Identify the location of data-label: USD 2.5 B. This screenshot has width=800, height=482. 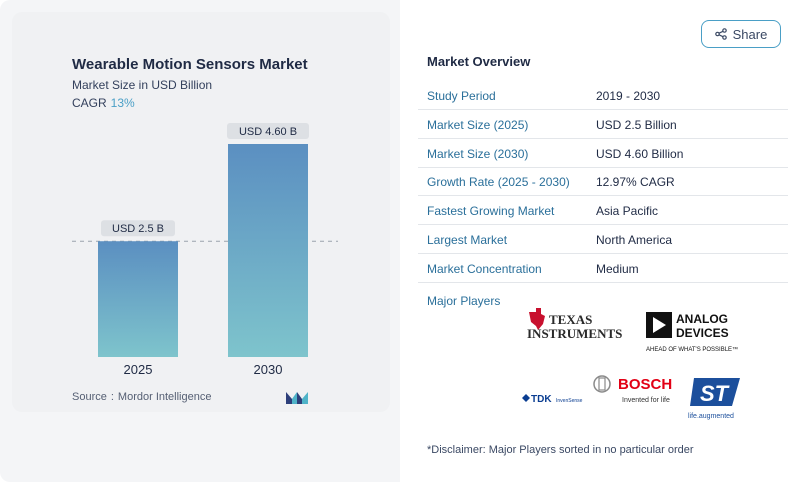
(138, 229).